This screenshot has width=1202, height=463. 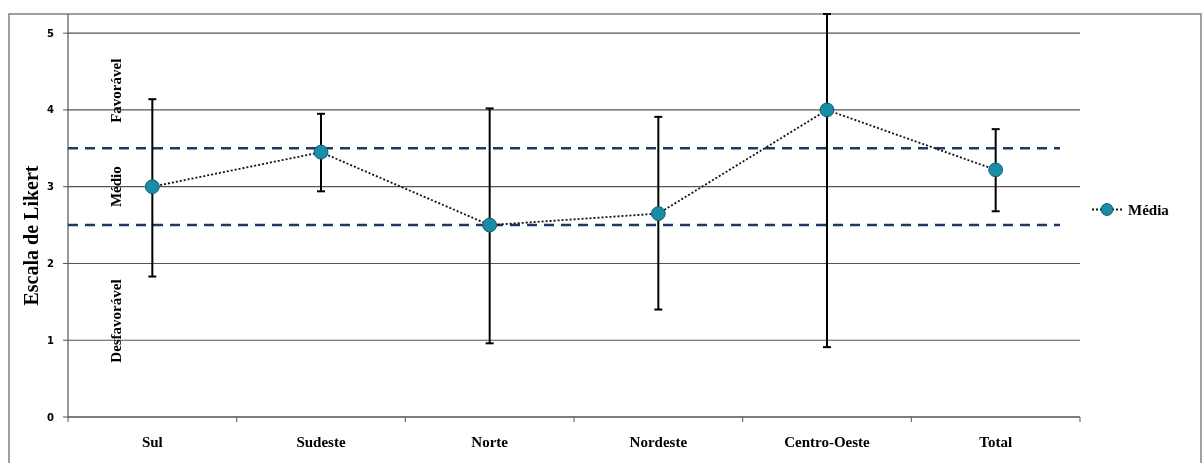 I want to click on x-tick-label: Total, so click(x=996, y=442).